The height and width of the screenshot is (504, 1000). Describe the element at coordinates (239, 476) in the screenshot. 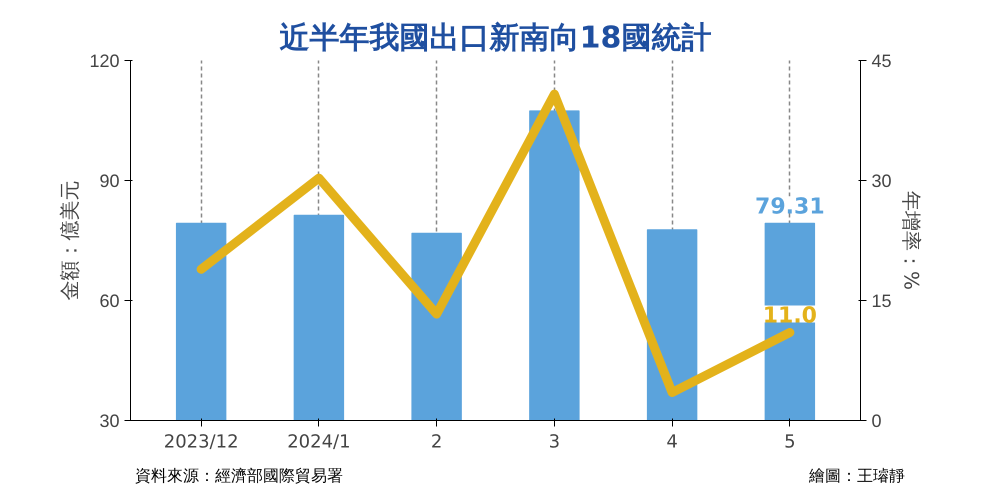

I see `source-note: 資料來源：經濟部國際貿易署` at that location.